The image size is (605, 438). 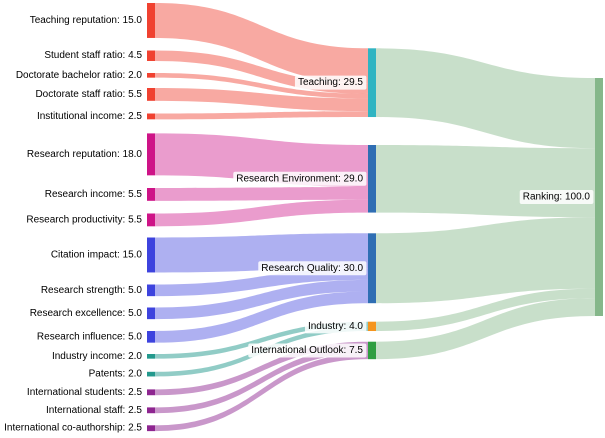 I want to click on svg-text: Research influence: 5.0, so click(x=90, y=336).